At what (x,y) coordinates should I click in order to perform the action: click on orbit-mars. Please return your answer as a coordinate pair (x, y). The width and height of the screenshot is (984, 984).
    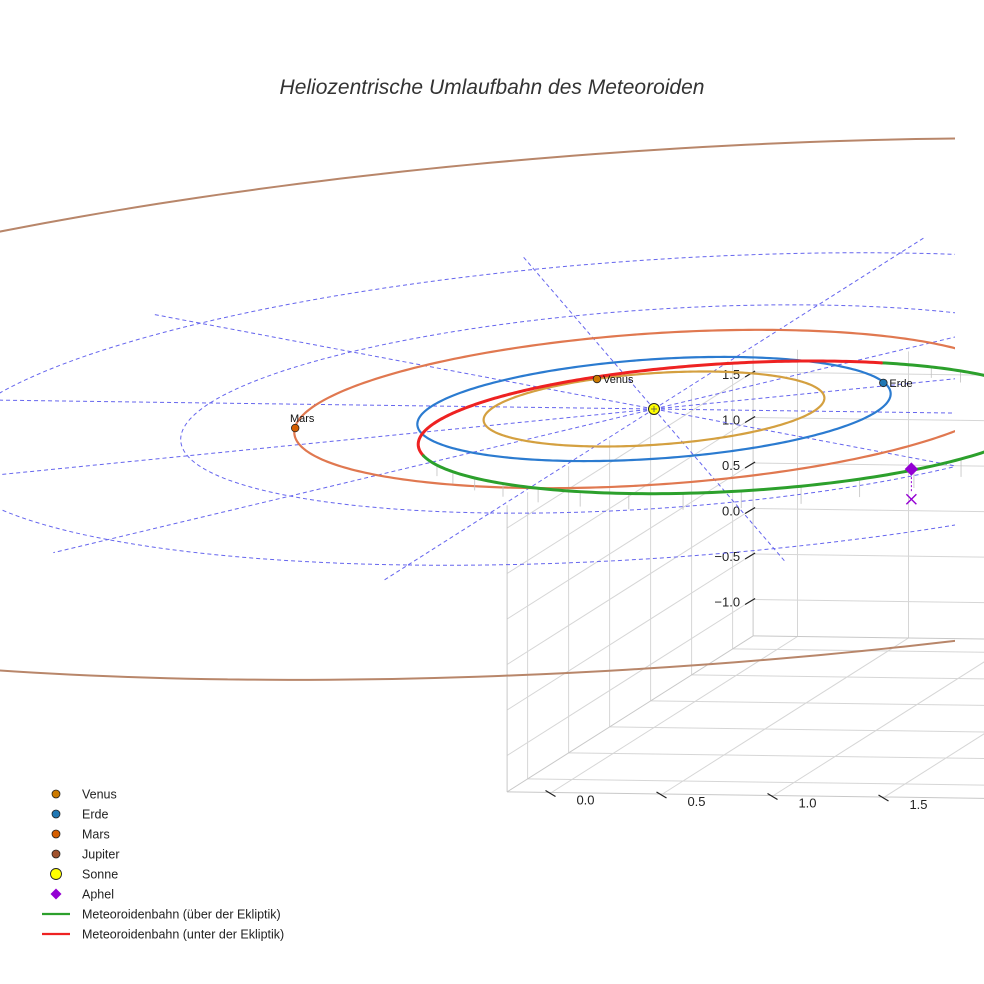
    Looking at the image, I should click on (624, 409).